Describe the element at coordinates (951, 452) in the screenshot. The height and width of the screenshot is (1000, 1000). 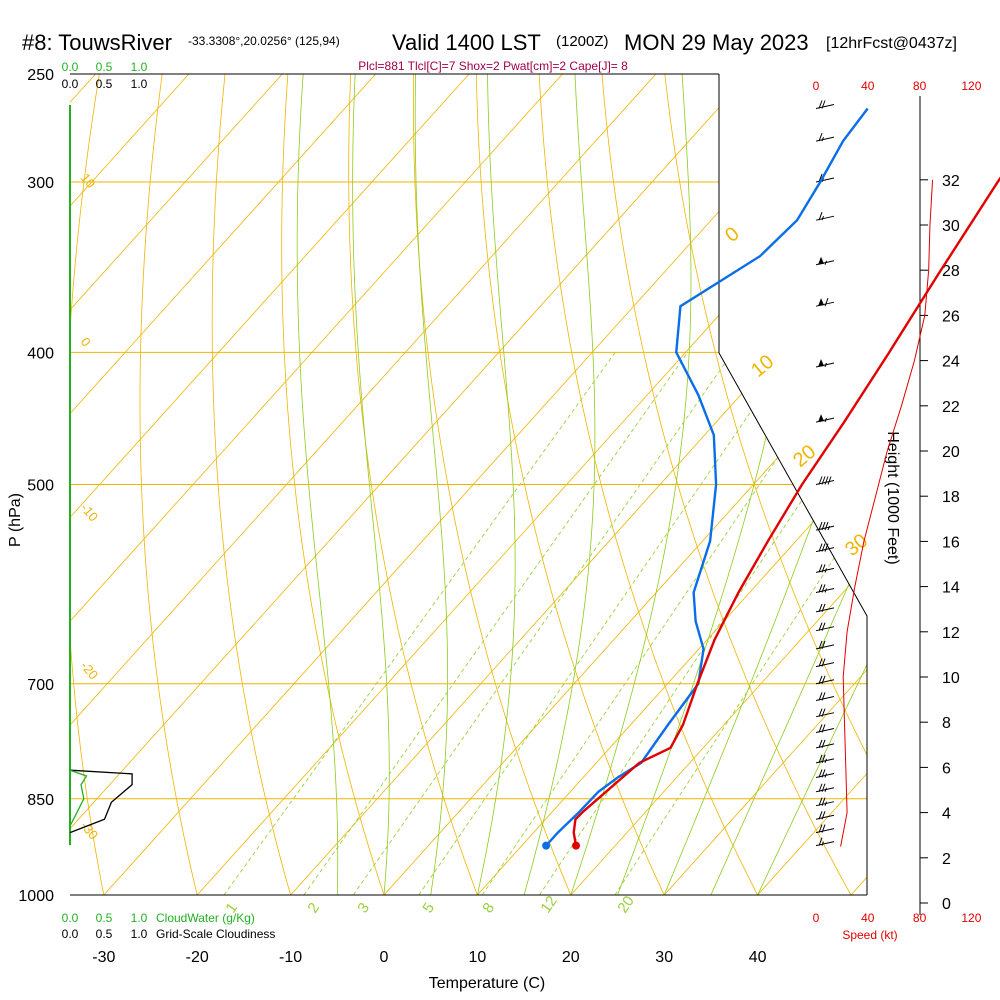
I see `height-tick-label: 20` at that location.